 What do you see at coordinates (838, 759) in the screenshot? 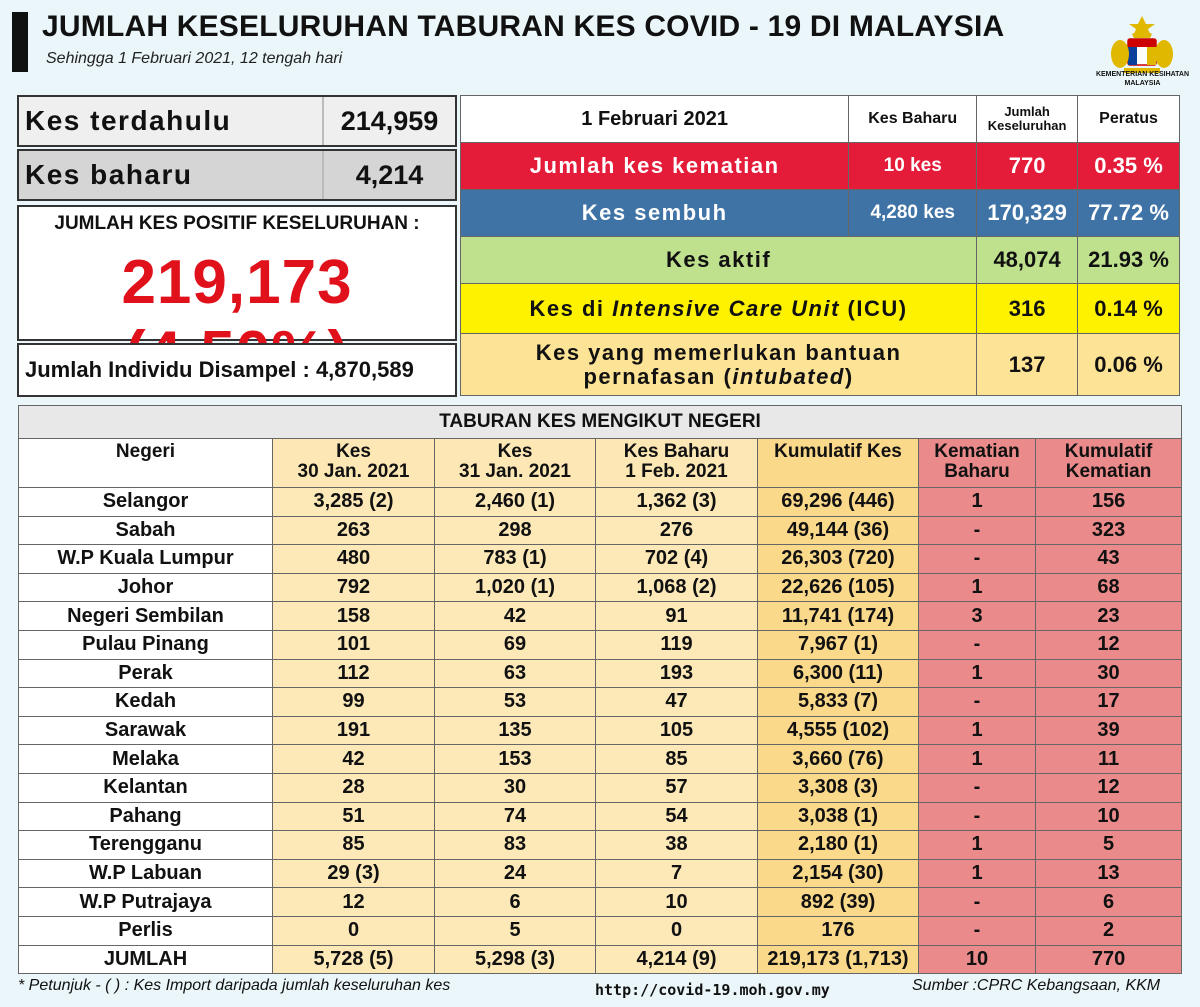
I see `table-cell: 3,660 (76)` at bounding box center [838, 759].